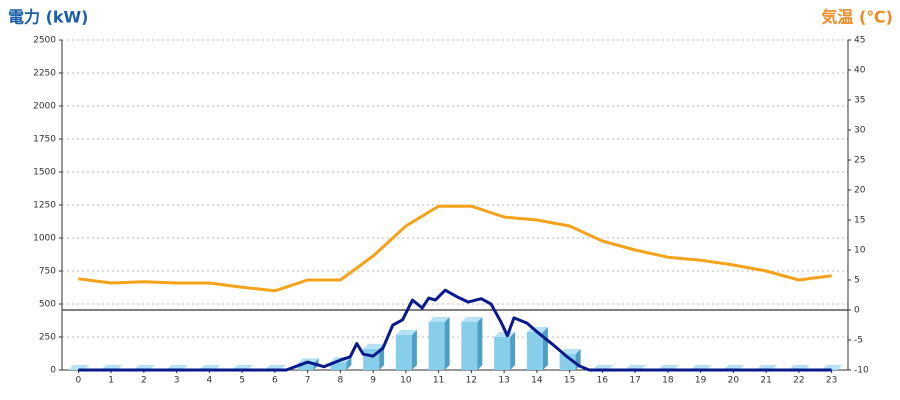  What do you see at coordinates (861, 371) in the screenshot?
I see `y2-tick-label: -10` at bounding box center [861, 371].